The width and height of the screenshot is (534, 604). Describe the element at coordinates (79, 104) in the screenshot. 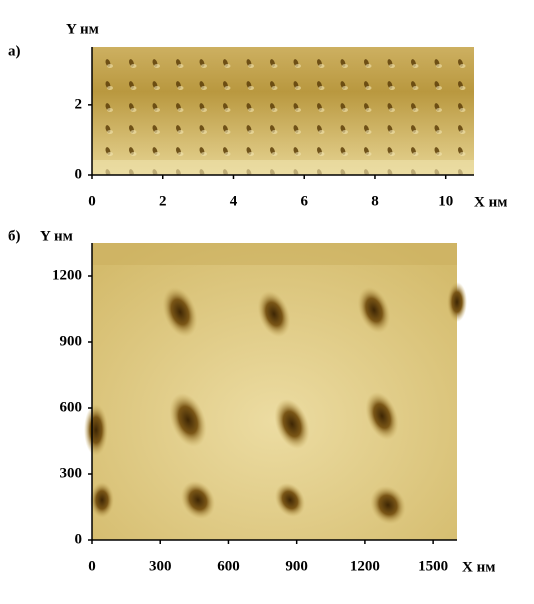

I see `y-tick-label: 2` at that location.